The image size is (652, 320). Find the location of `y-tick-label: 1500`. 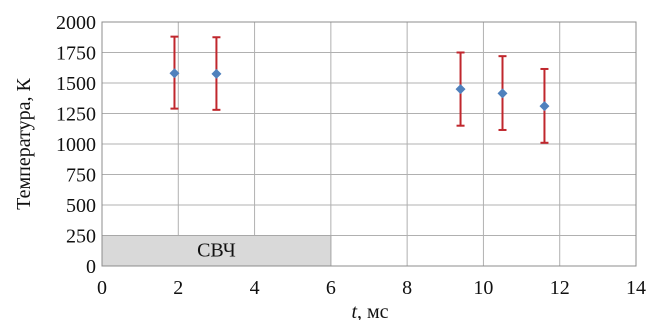

y-tick-label: 1500 is located at coordinates (76, 84).